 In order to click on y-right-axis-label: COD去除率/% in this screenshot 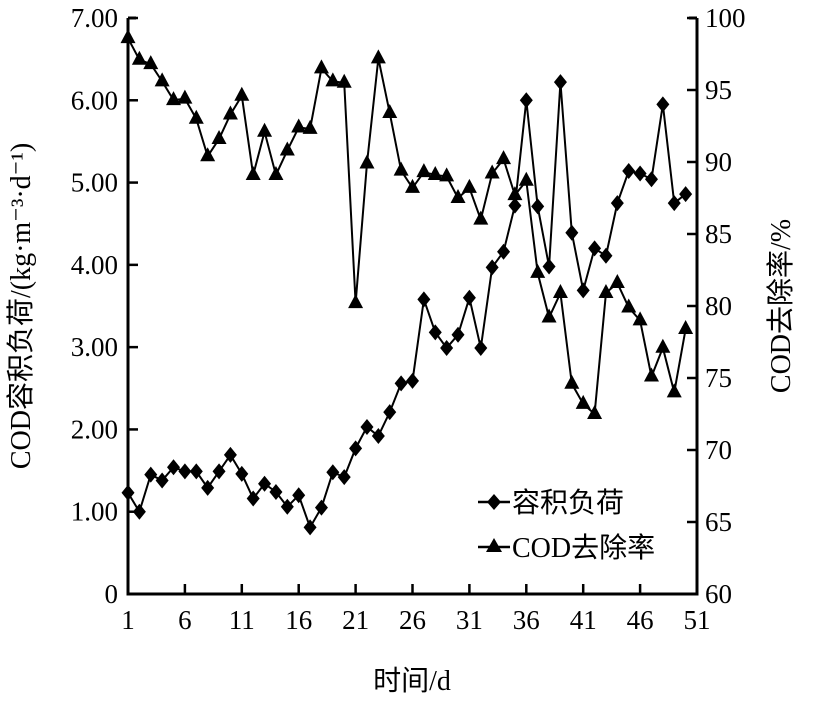, I will do `click(781, 306)`.